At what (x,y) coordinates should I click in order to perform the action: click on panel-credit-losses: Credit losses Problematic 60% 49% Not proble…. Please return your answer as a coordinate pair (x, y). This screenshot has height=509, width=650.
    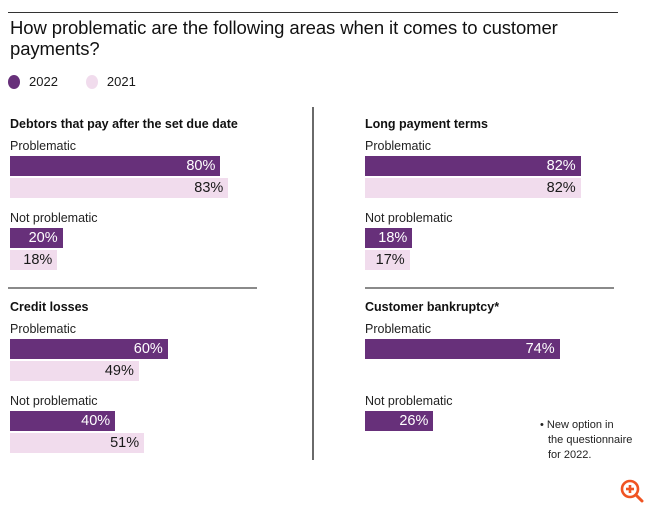
    Looking at the image, I should click on (89, 380).